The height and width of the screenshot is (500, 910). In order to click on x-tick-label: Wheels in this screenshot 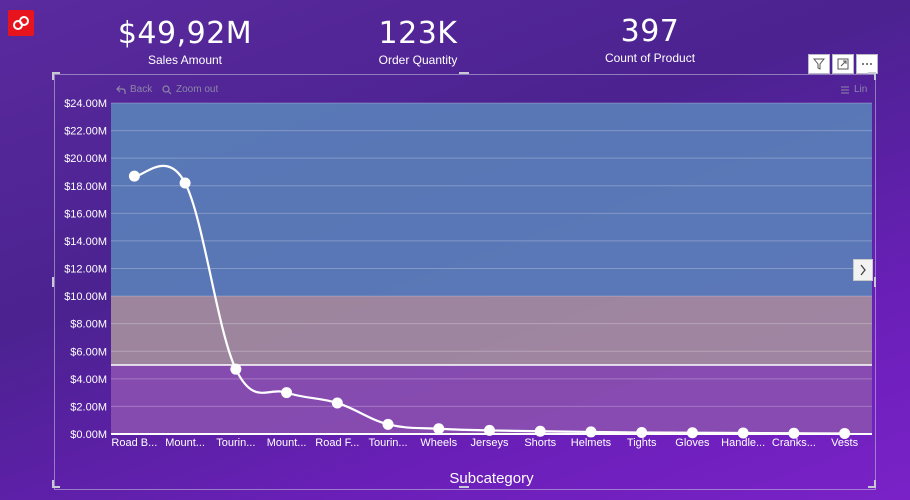, I will do `click(438, 443)`.